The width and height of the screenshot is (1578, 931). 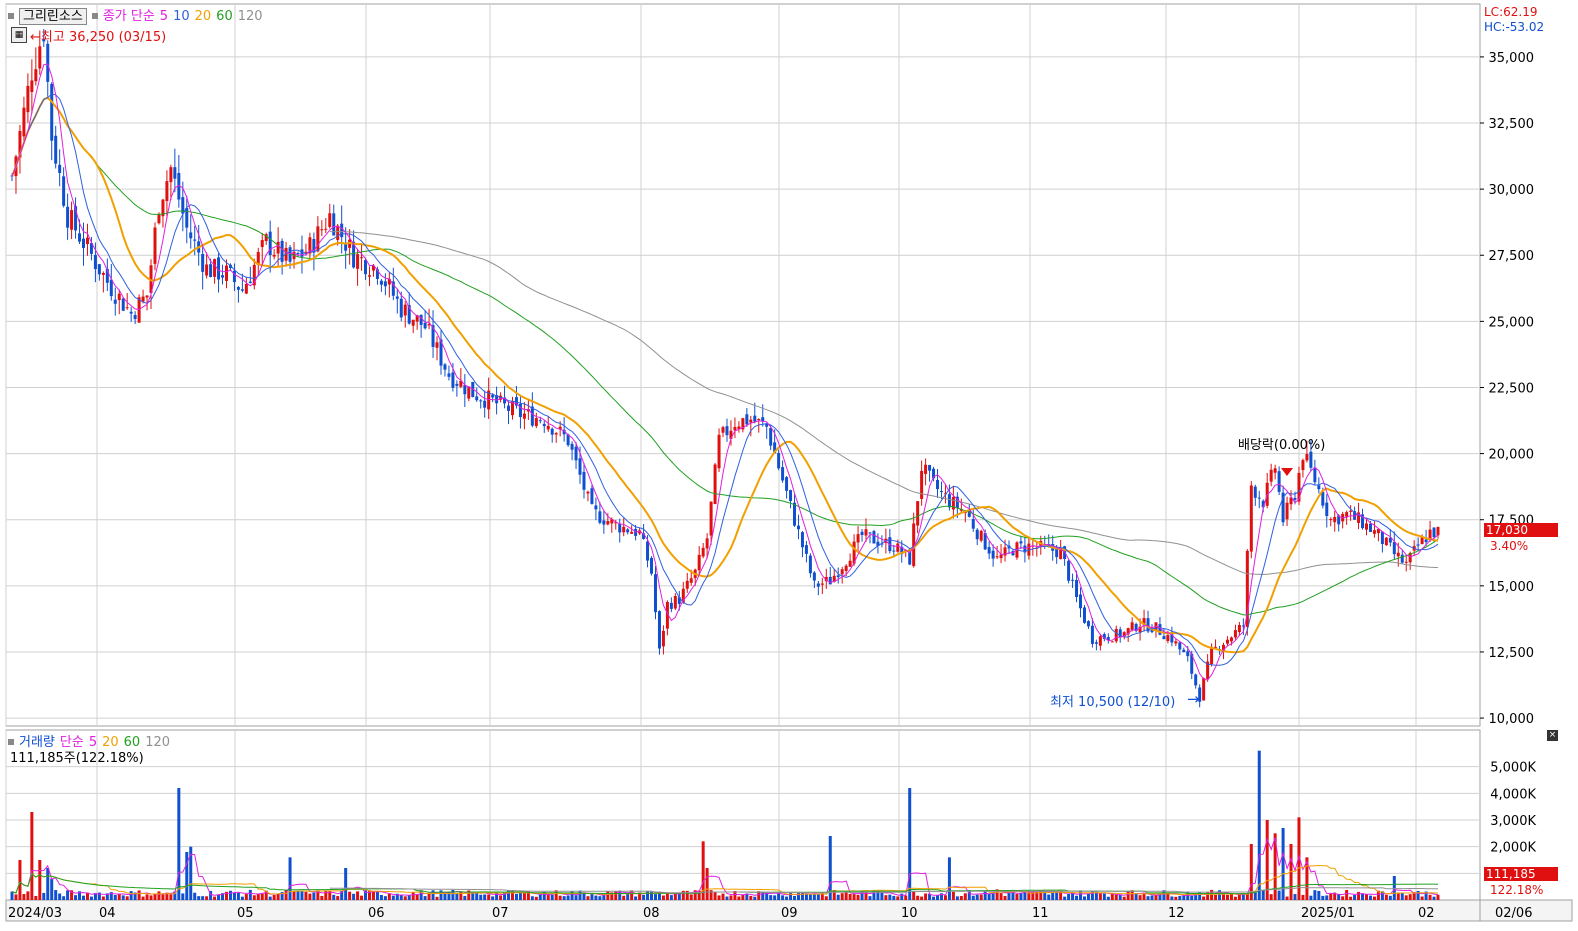 What do you see at coordinates (11, 16) in the screenshot?
I see `collapse-icon` at bounding box center [11, 16].